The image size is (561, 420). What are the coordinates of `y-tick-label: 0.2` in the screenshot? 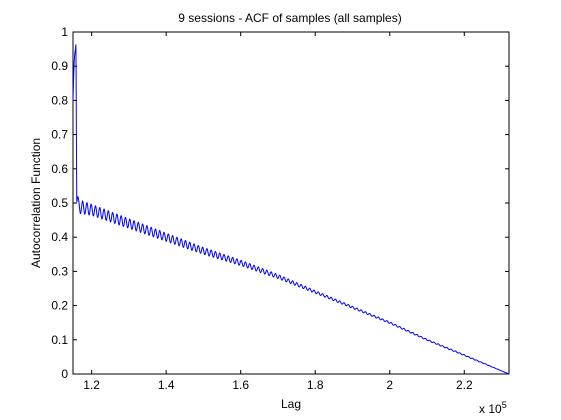 It's located at (59, 306).